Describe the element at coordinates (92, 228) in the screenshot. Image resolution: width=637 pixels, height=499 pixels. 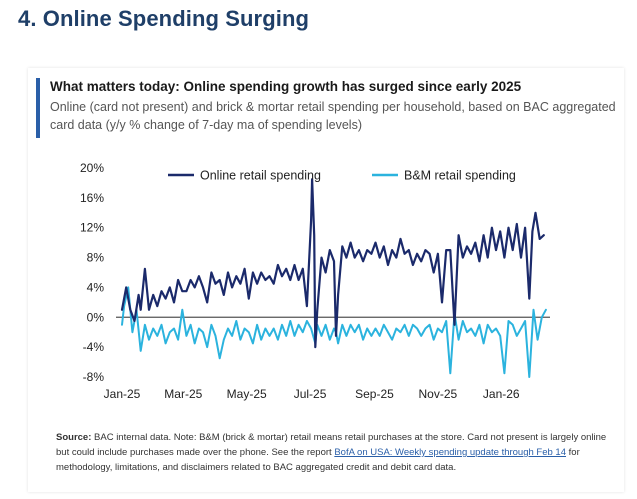
I see `y-tick-label: 12%` at that location.